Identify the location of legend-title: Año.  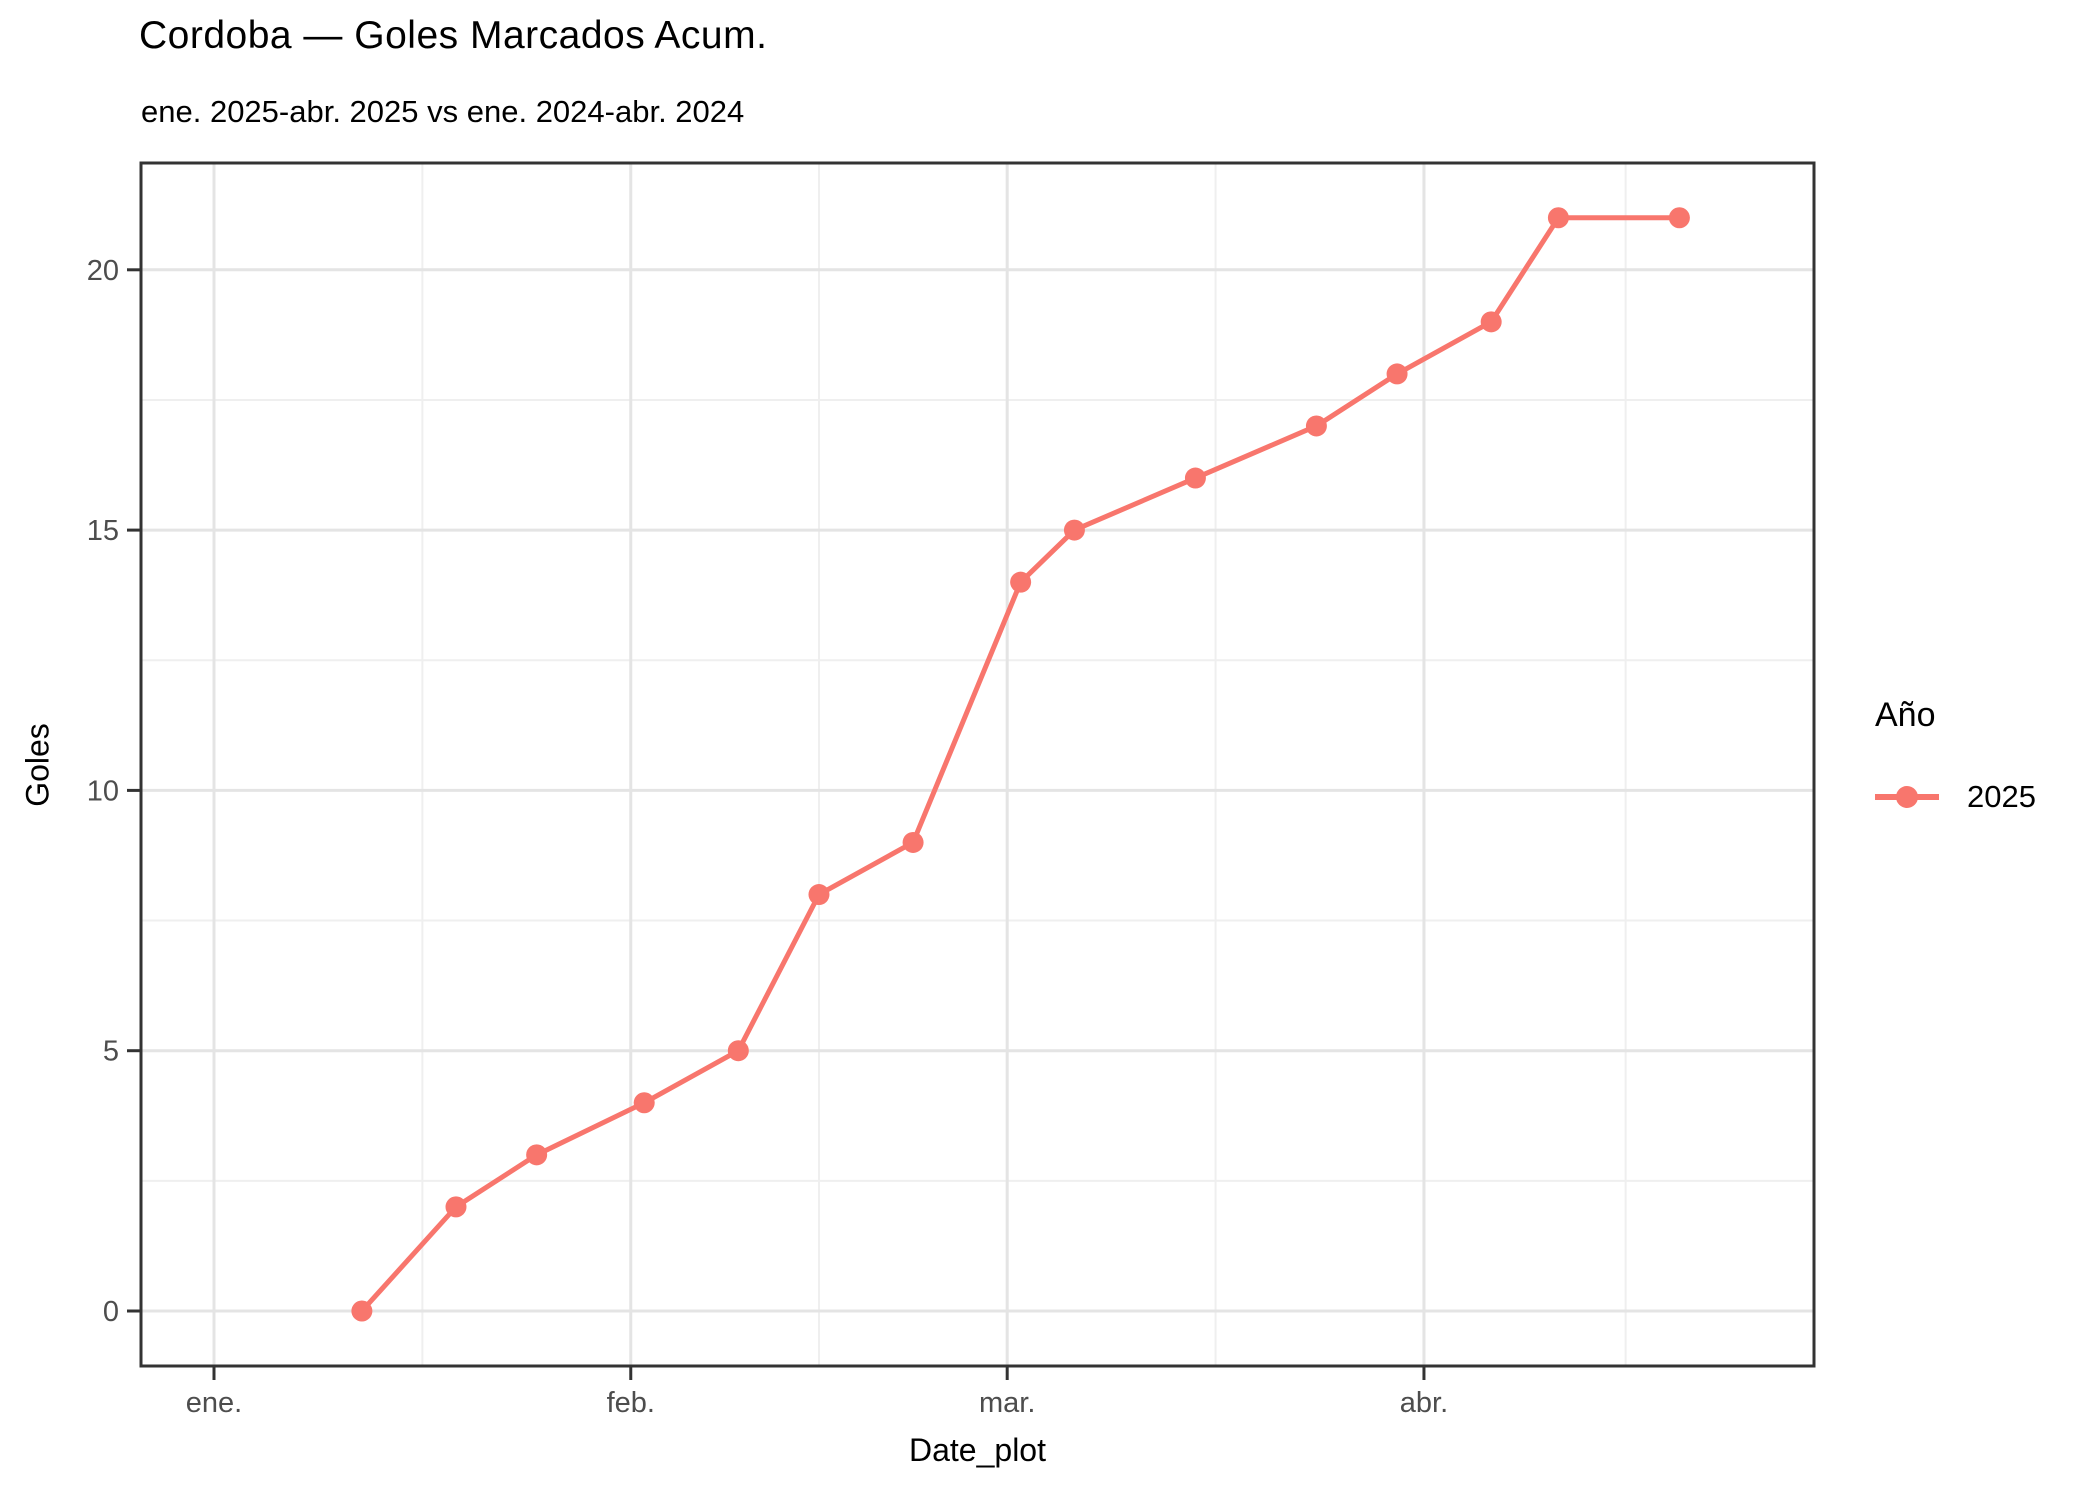
(1905, 715).